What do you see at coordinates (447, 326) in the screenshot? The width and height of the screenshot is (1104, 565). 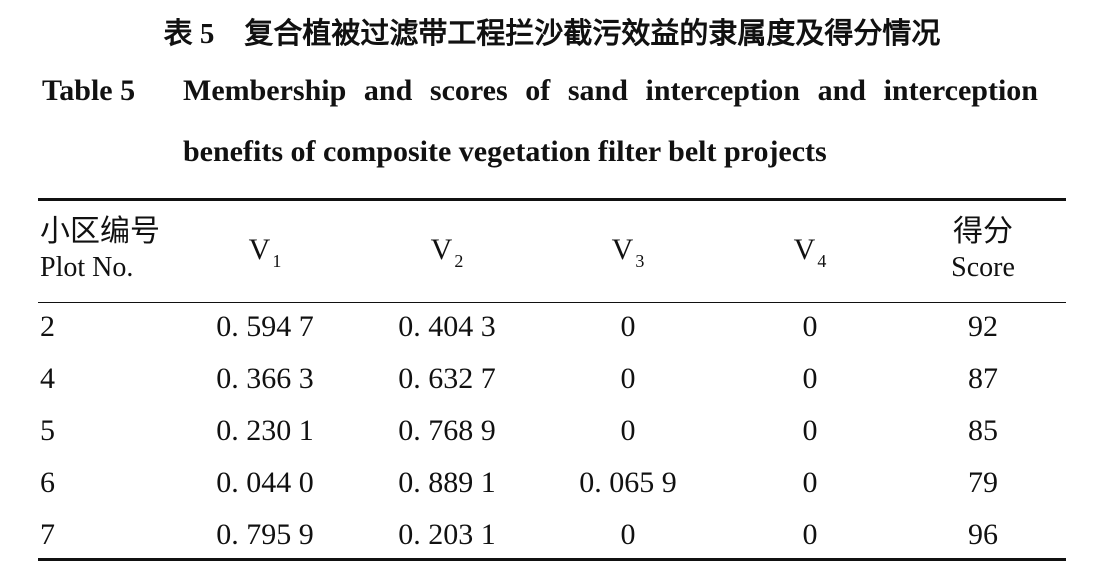 I see `table-cell: 0. 404 3` at bounding box center [447, 326].